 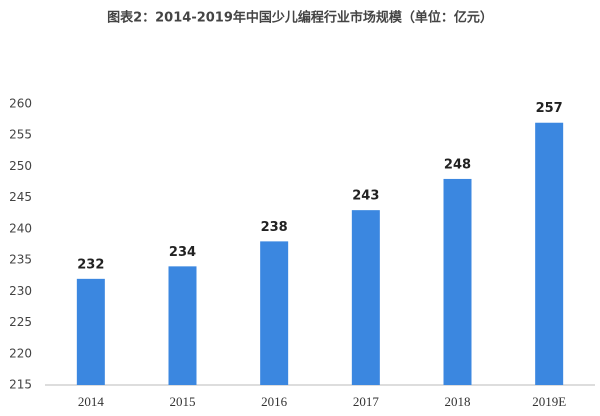 What do you see at coordinates (182, 252) in the screenshot?
I see `value-label: 234` at bounding box center [182, 252].